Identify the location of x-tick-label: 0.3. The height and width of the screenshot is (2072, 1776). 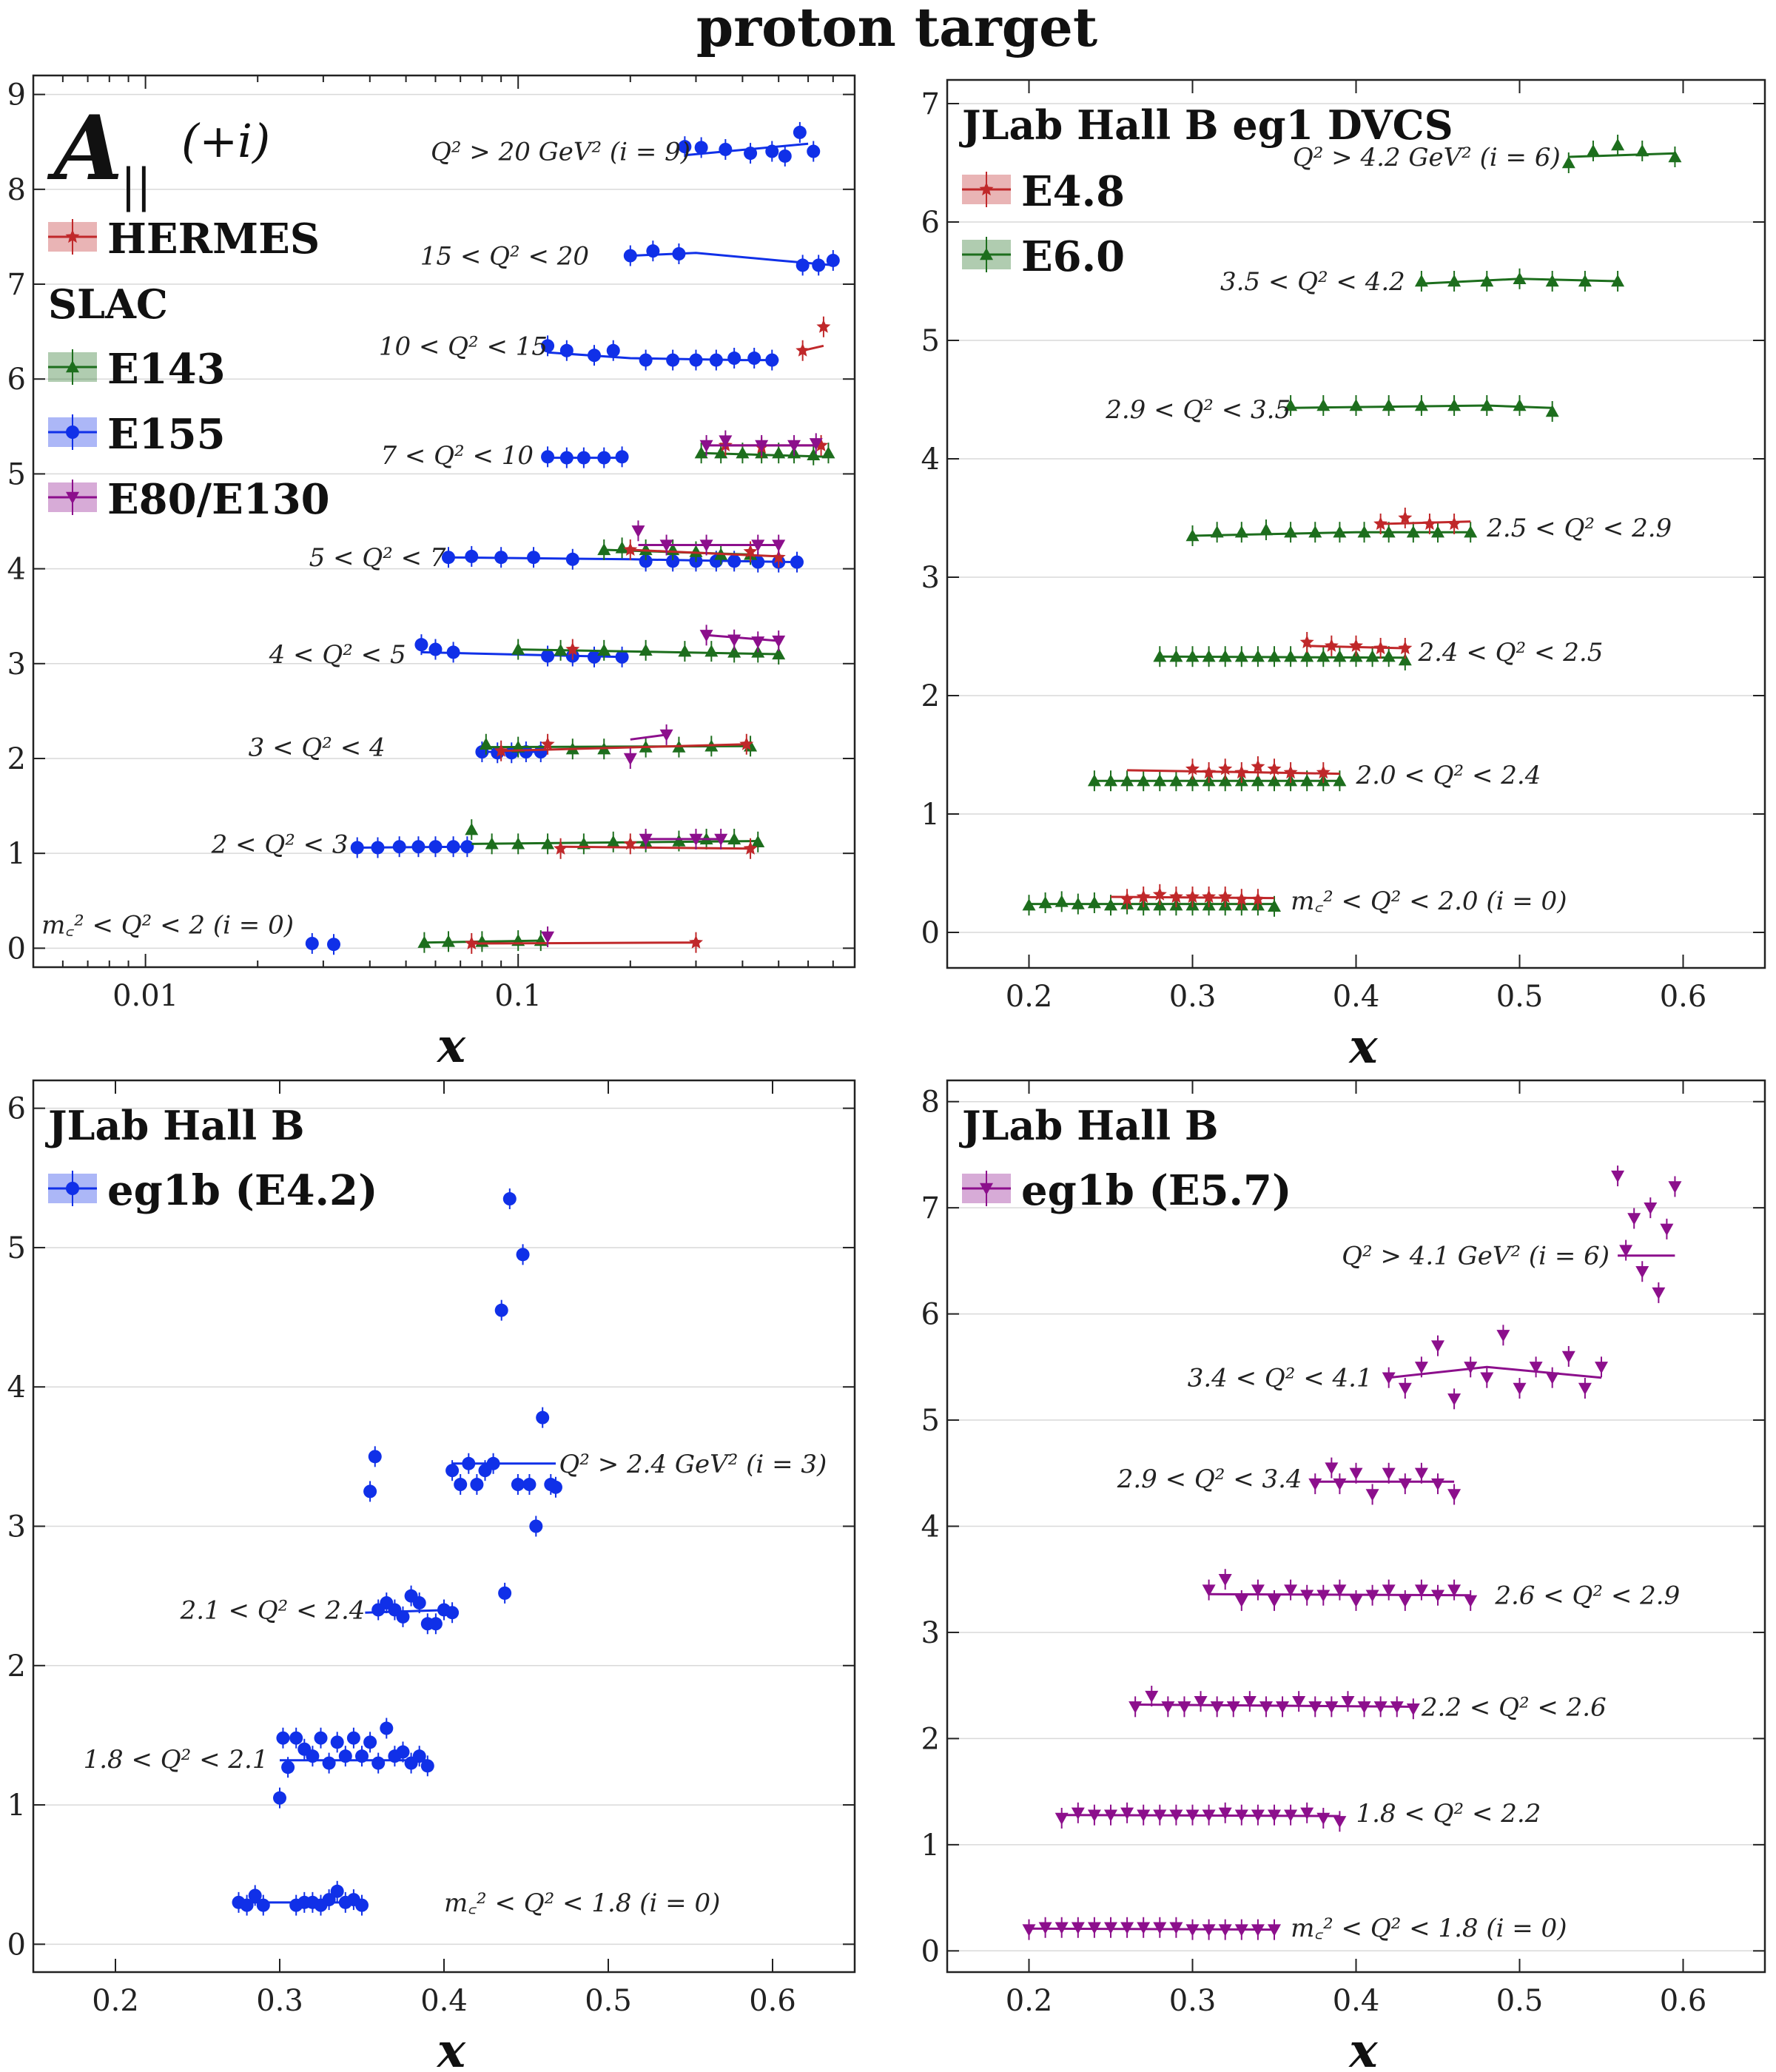
(1193, 2001).